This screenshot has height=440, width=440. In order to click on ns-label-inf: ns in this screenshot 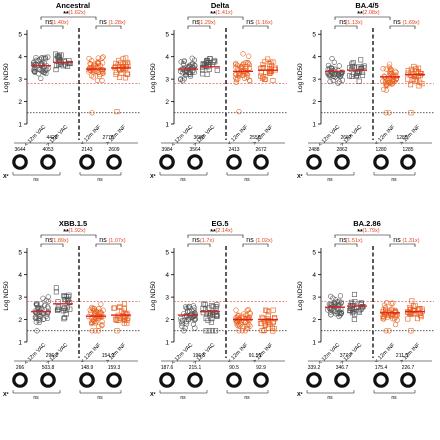, I will do `click(397, 240)`.